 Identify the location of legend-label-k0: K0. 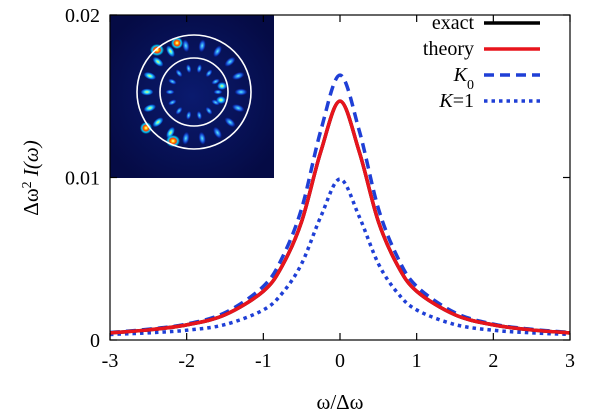
(463, 78).